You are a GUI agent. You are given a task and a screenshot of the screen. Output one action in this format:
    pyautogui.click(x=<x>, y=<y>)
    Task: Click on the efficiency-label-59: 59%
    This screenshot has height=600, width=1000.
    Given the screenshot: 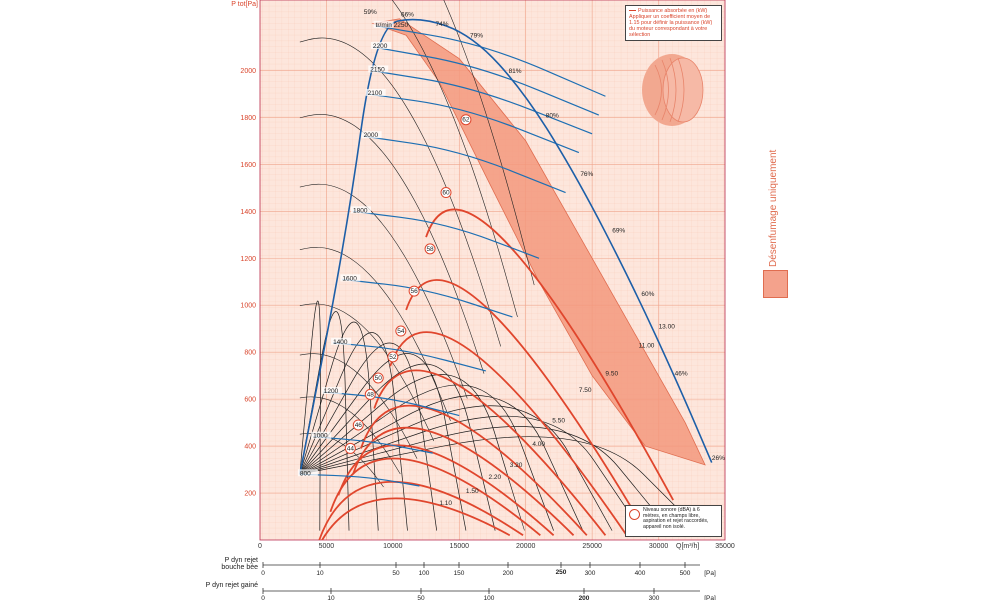 What is the action you would take?
    pyautogui.click(x=370, y=12)
    